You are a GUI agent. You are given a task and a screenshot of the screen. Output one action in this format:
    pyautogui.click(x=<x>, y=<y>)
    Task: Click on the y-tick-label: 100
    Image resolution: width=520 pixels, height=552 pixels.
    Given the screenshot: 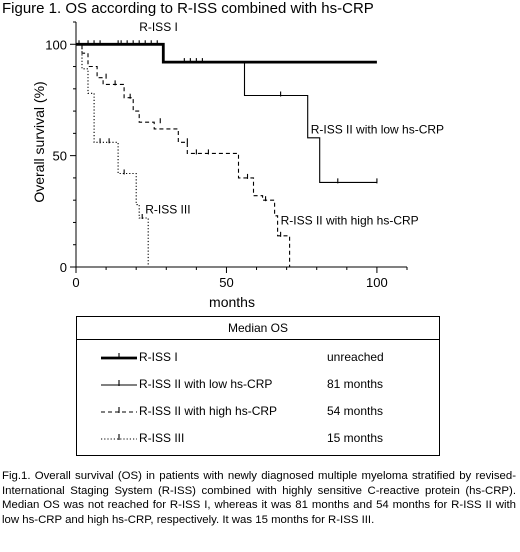 What is the action you would take?
    pyautogui.click(x=56, y=44)
    